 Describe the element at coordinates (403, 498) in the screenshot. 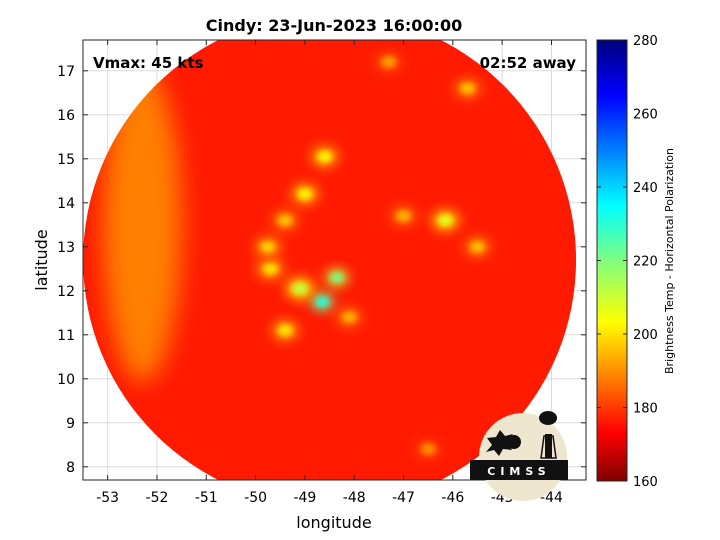

I see `x-tick-label: -47` at that location.